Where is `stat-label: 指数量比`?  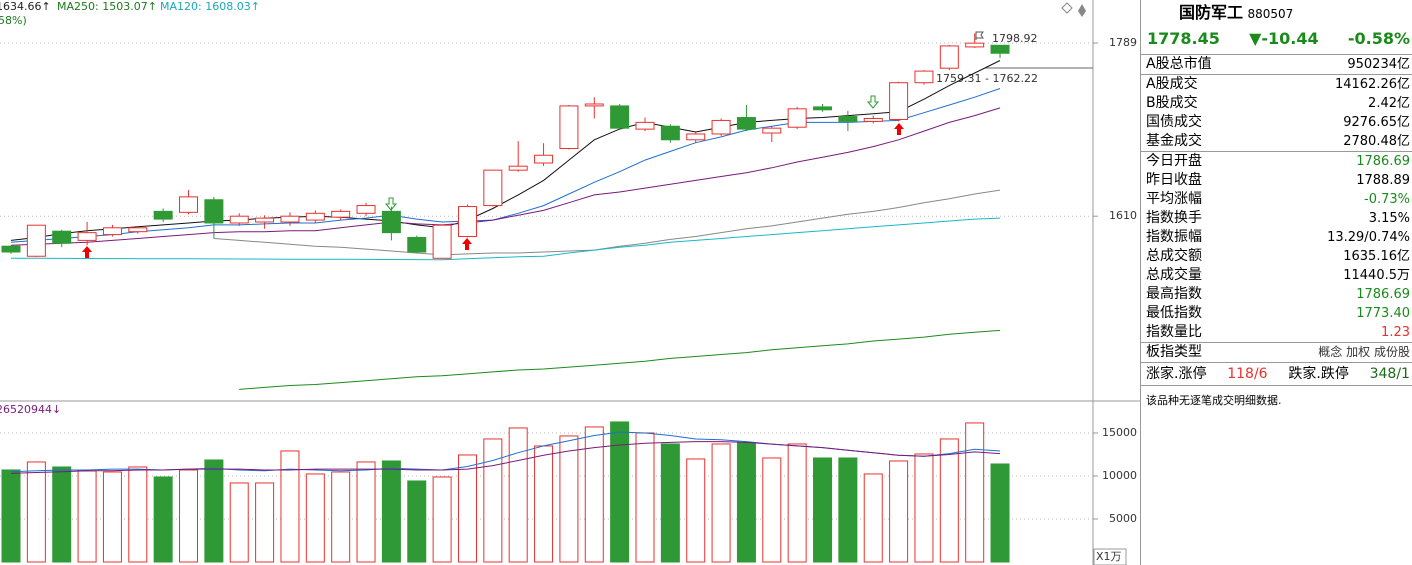 stat-label: 指数量比 is located at coordinates (1174, 332).